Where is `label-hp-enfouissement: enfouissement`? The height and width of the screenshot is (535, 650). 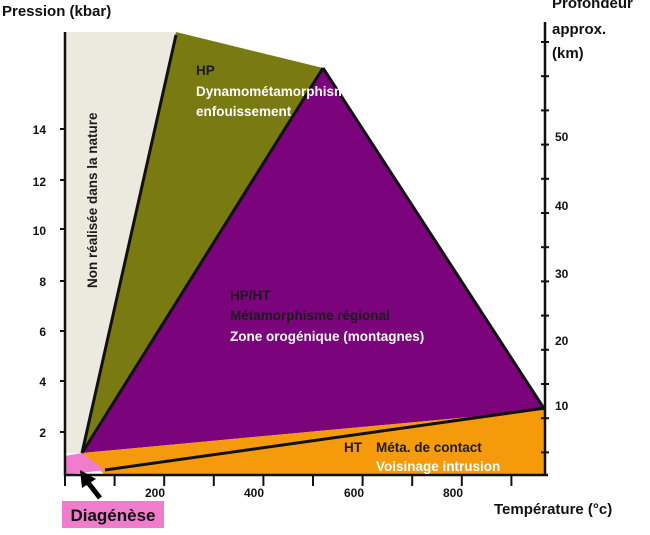
label-hp-enfouissement: enfouissement is located at coordinates (244, 111).